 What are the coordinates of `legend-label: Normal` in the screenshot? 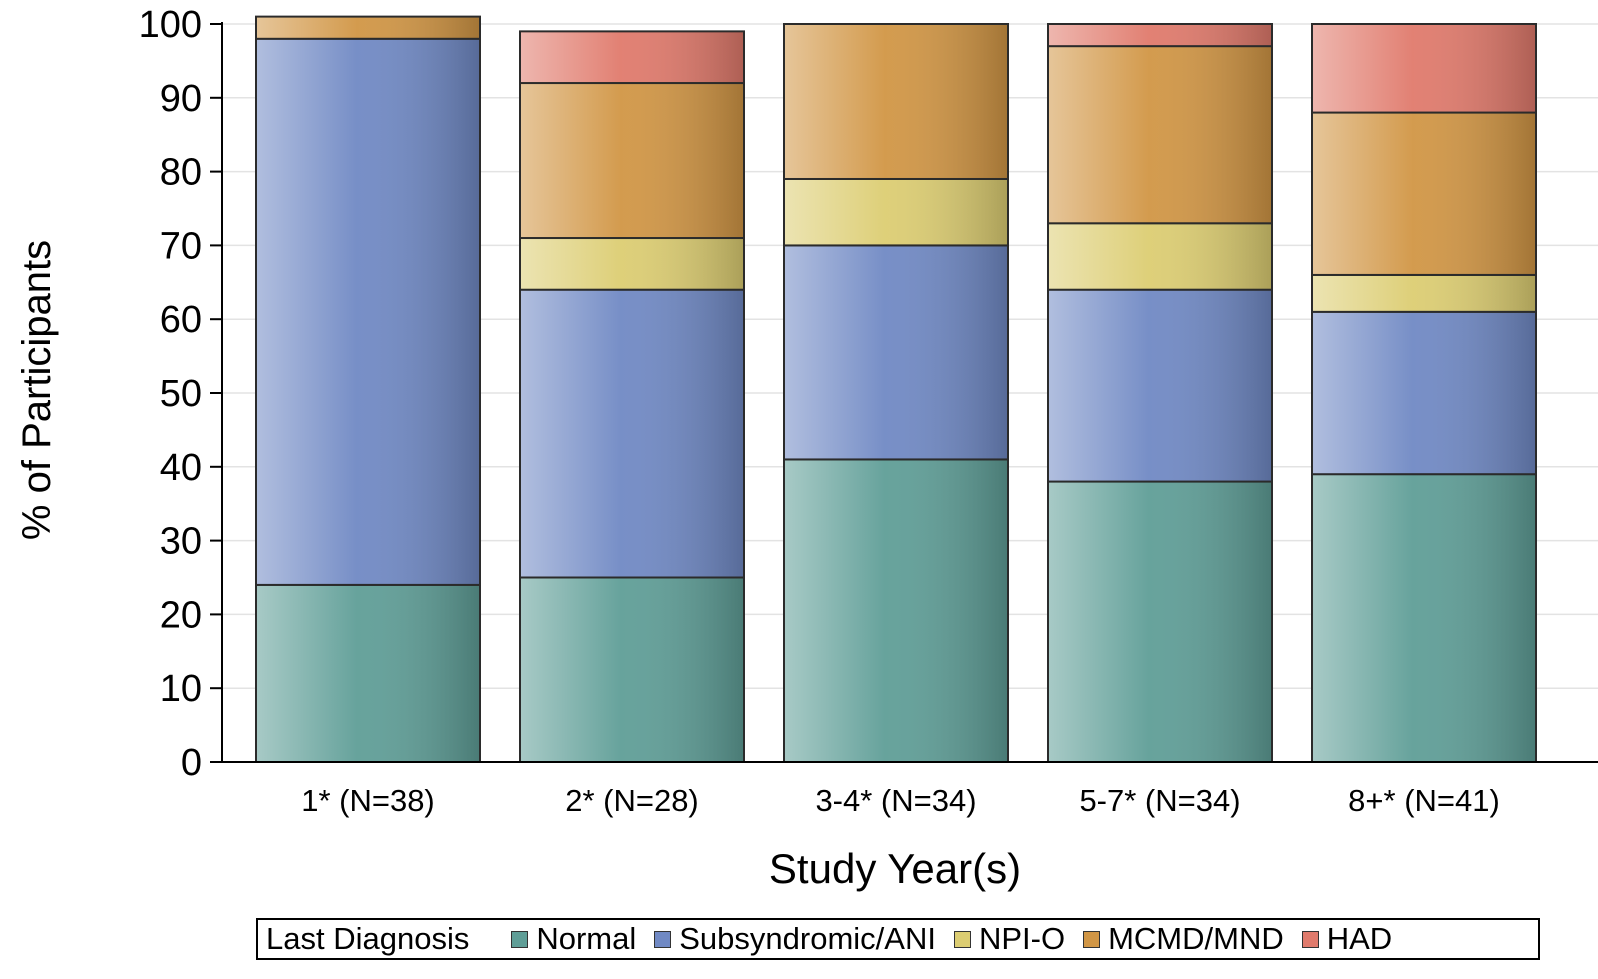 It's located at (586, 938).